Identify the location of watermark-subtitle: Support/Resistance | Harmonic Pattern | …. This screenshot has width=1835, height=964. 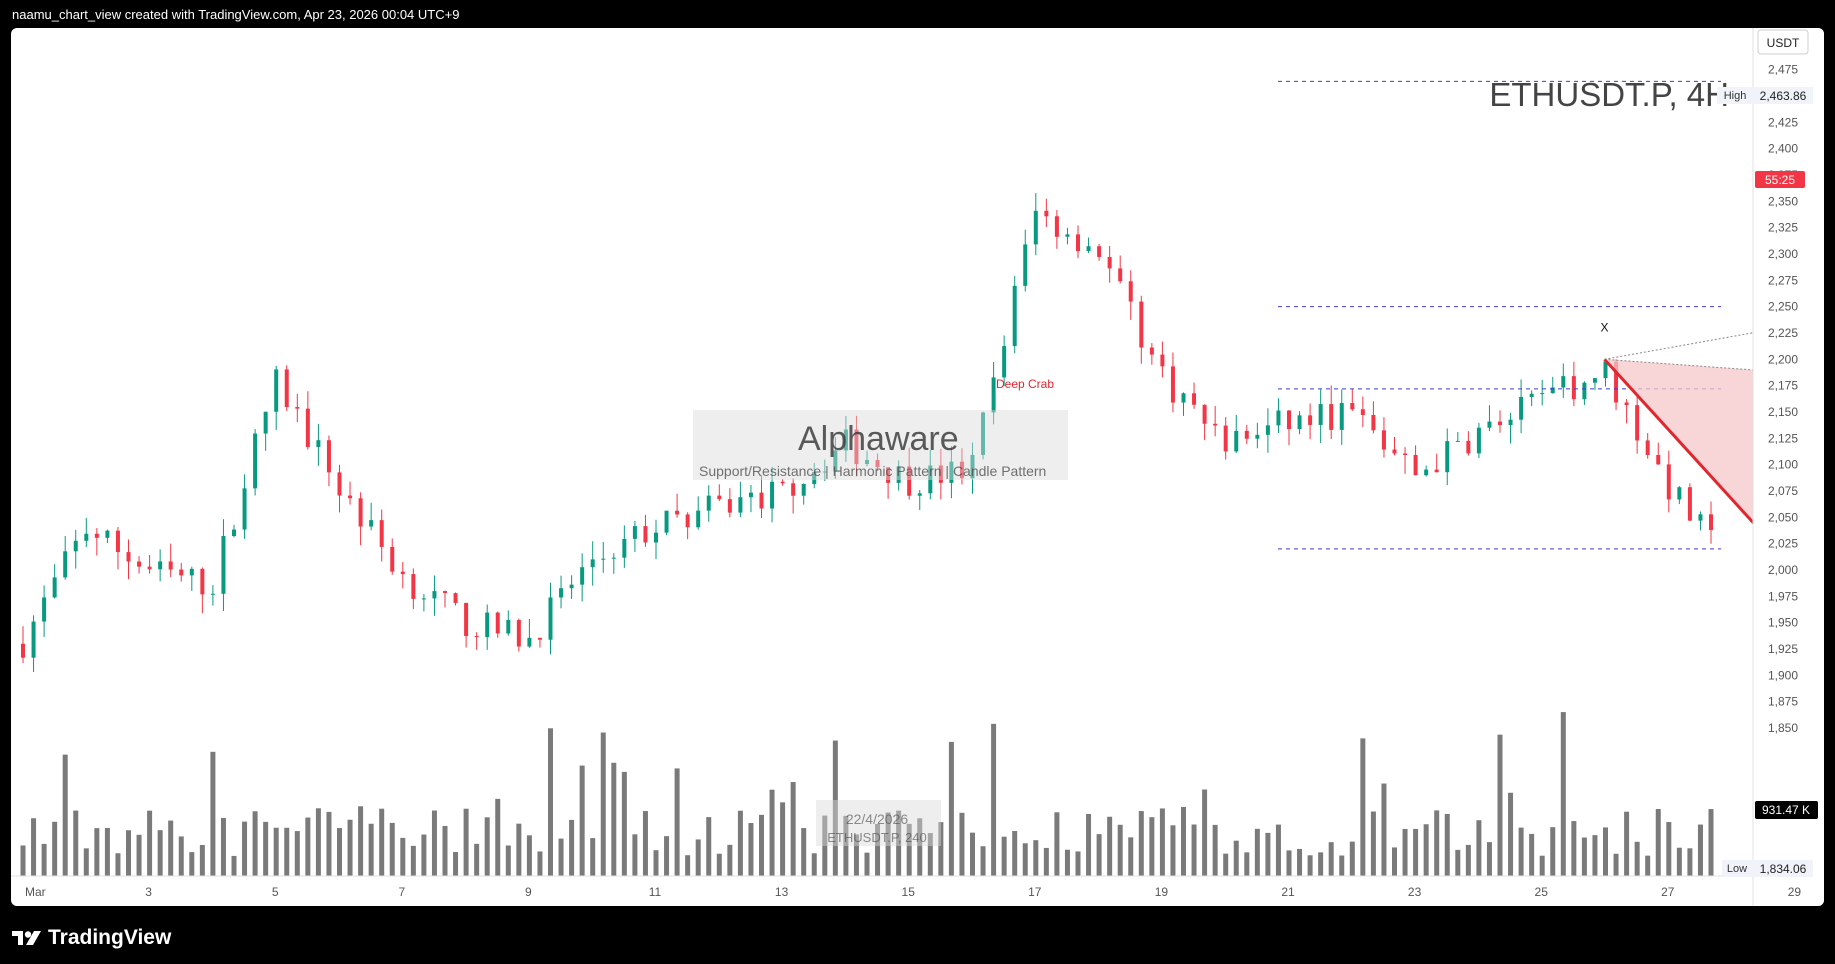
(872, 471).